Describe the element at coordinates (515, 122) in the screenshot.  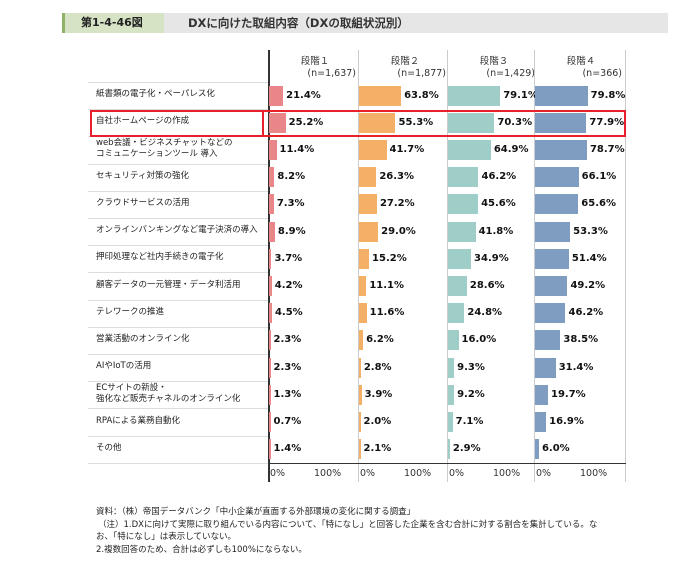
I see `data-label: 70.3%` at that location.